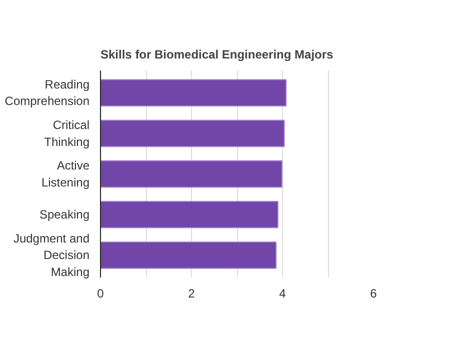 The image size is (476, 357). Describe the element at coordinates (100, 293) in the screenshot. I see `x-tick-label: 0` at that location.